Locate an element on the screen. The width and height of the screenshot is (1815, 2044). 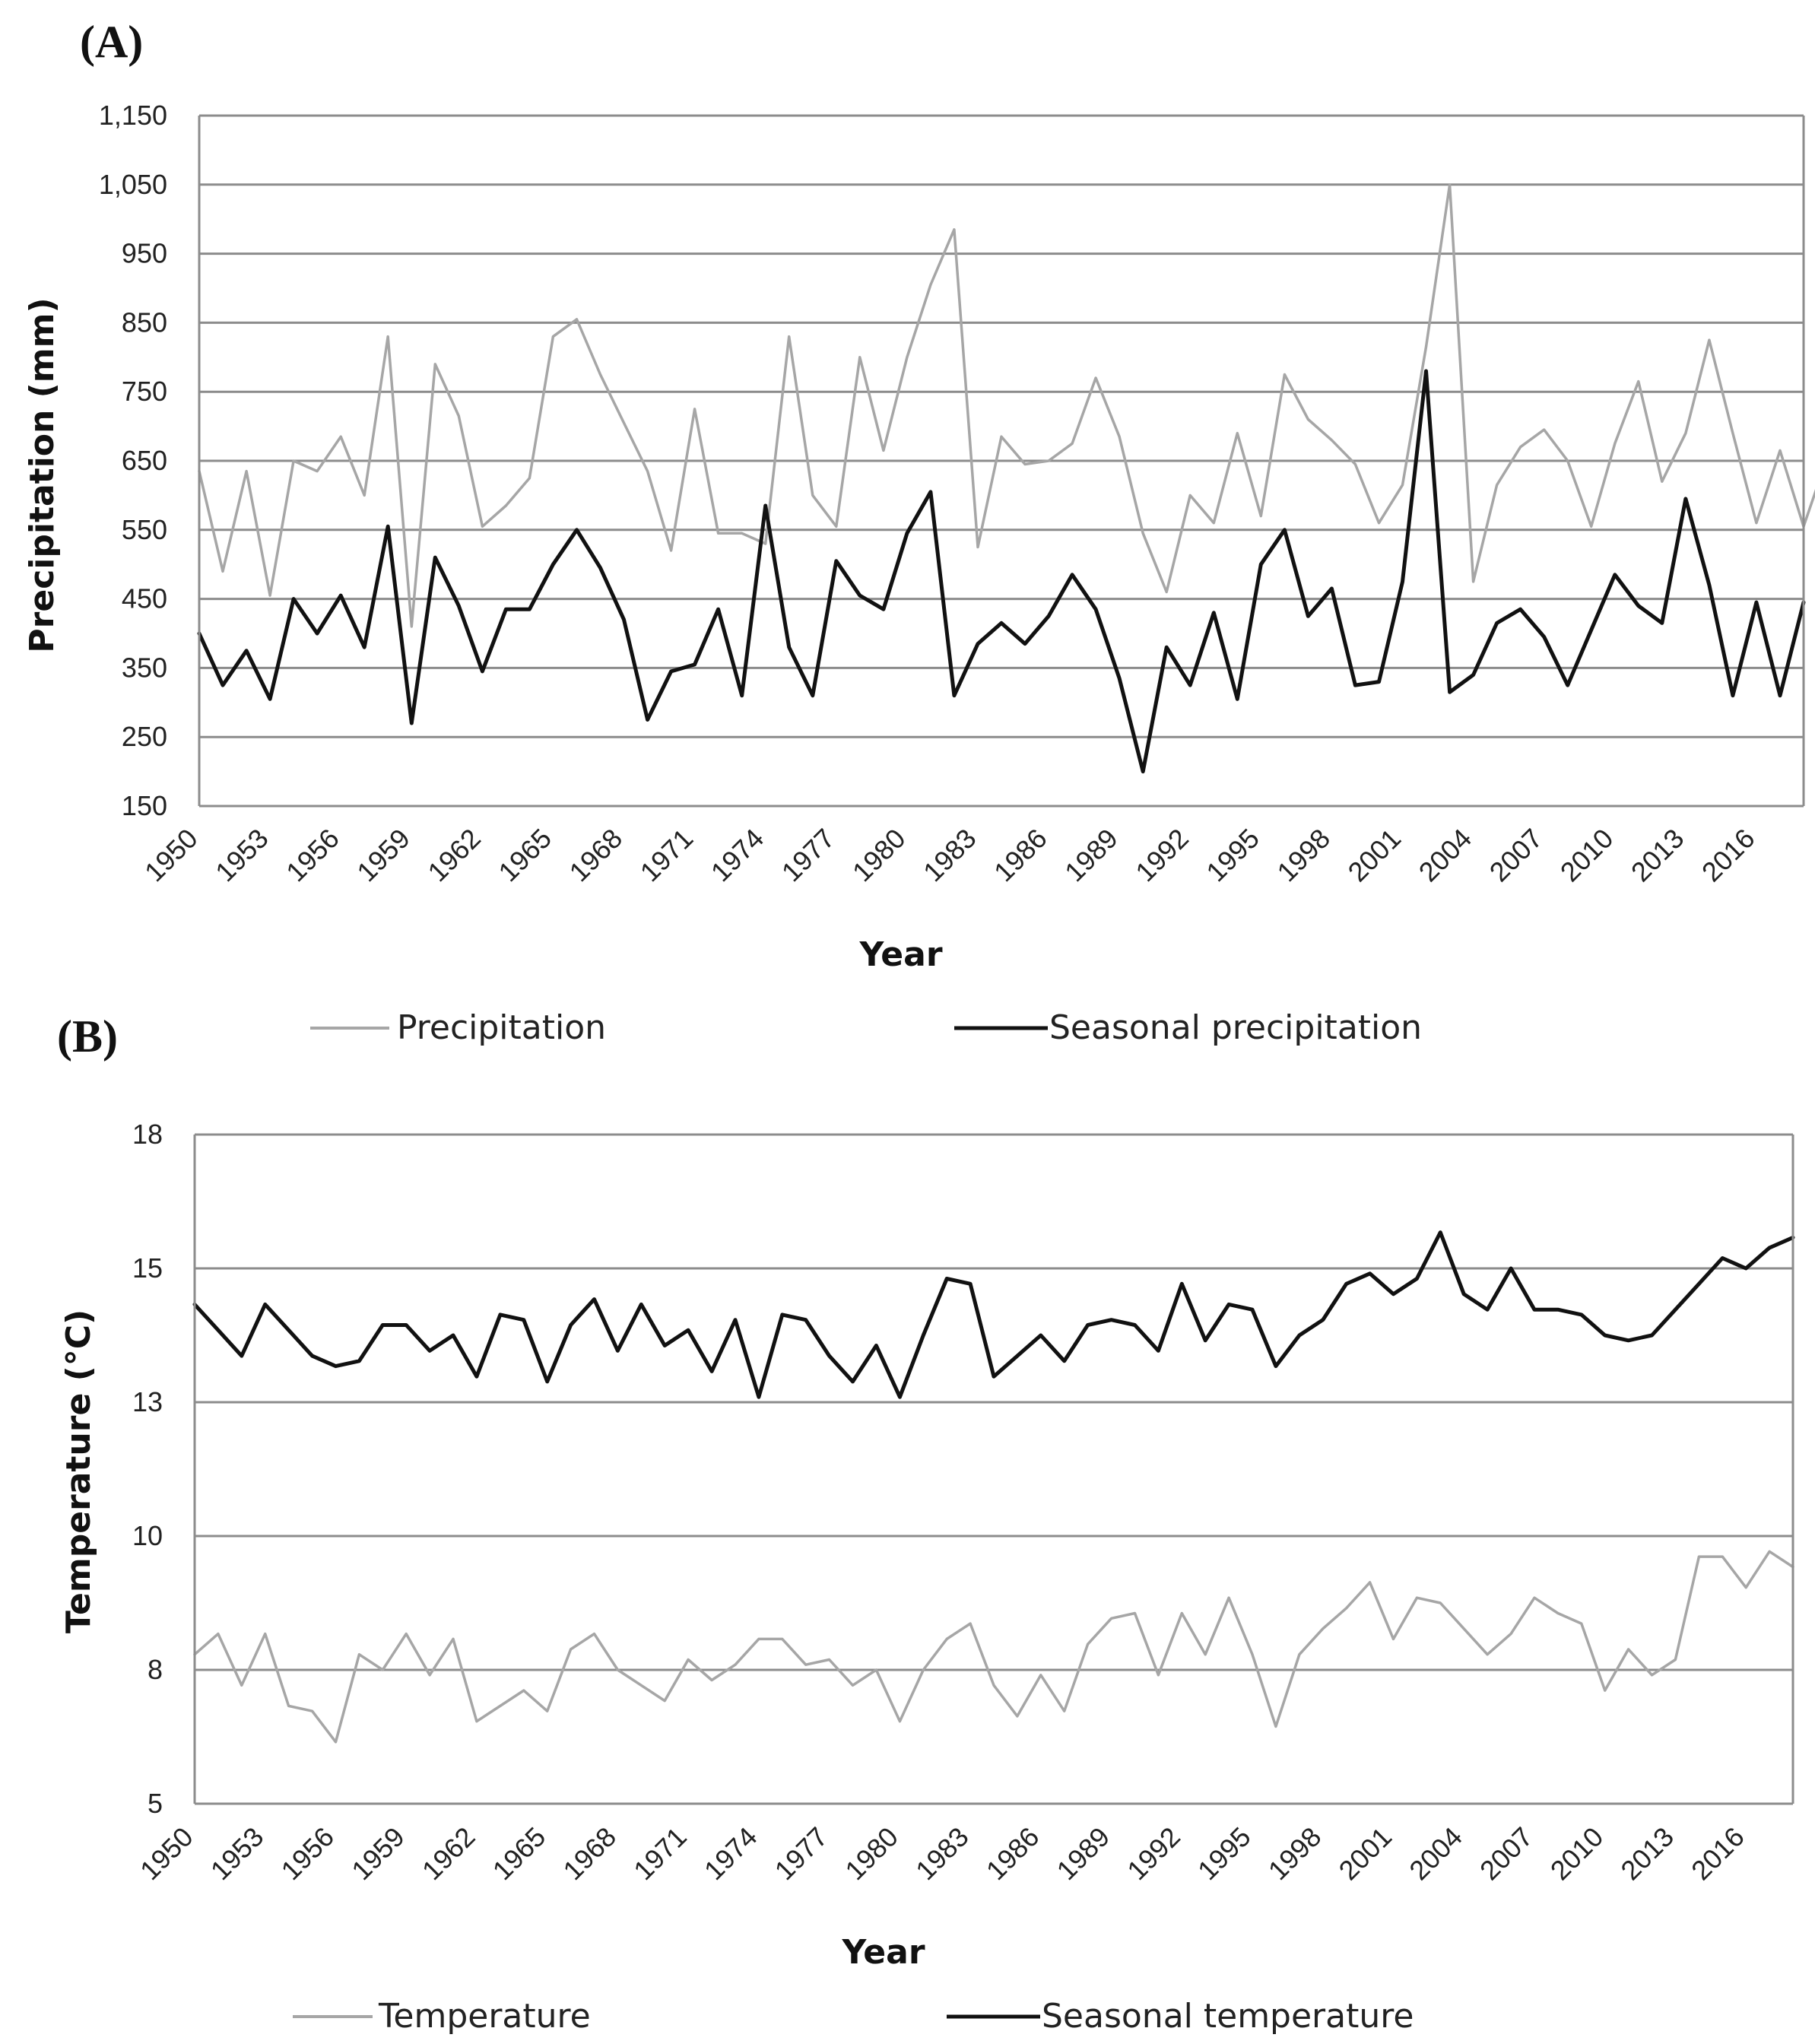
panel-label-a: (A) is located at coordinates (112, 42).